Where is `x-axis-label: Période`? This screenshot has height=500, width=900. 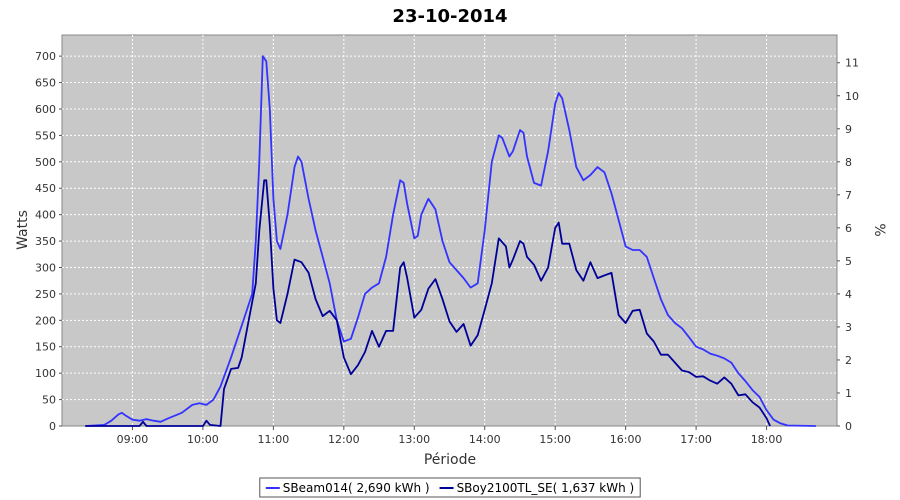
x-axis-label: Période is located at coordinates (450, 460).